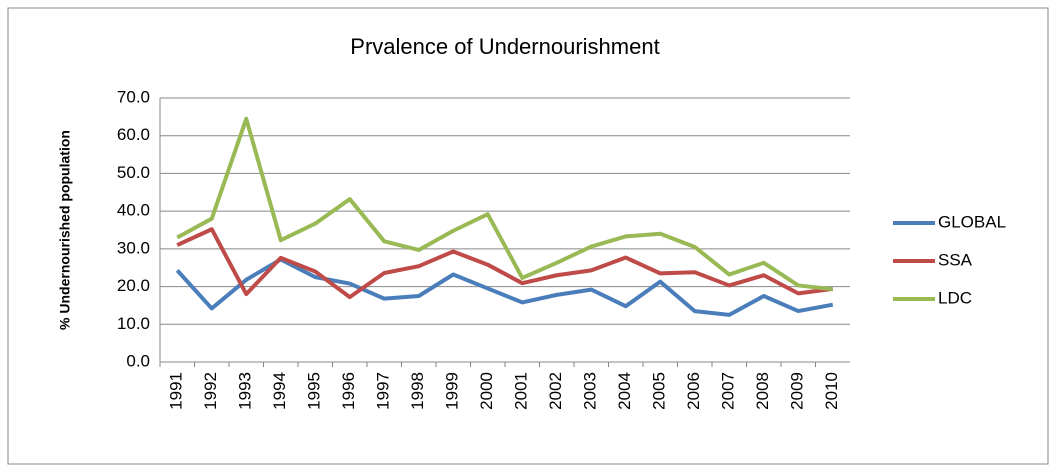  Describe the element at coordinates (590, 391) in the screenshot. I see `x-tick-label: 2003` at that location.